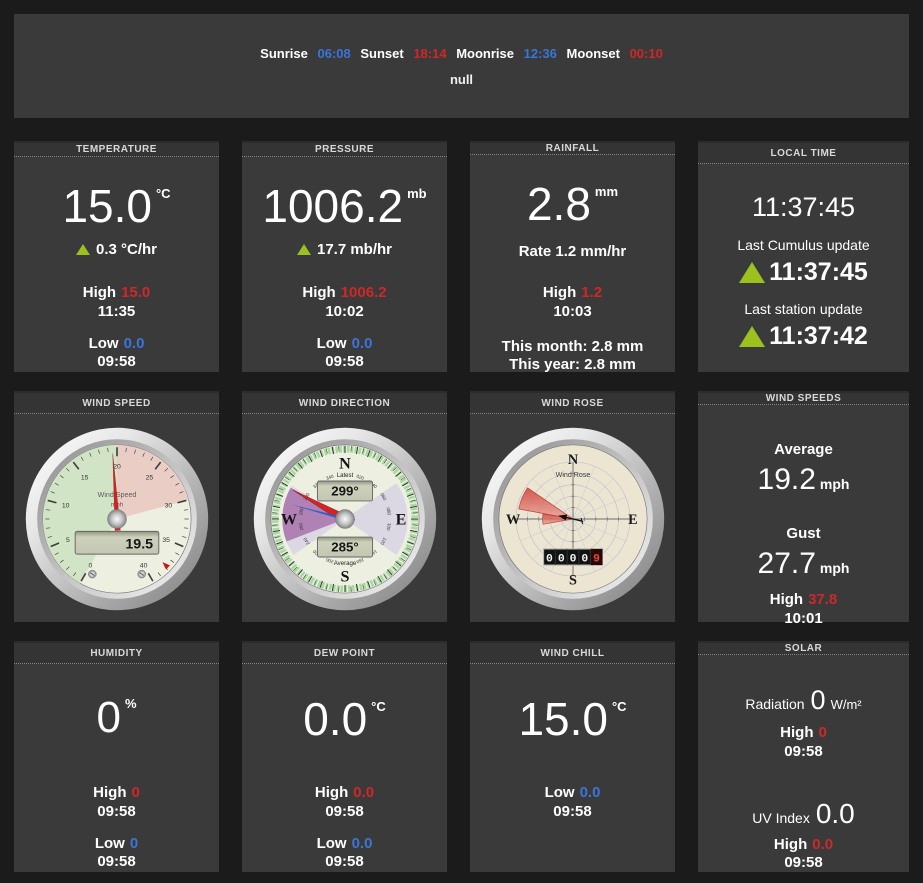  I want to click on wind-high: High 37.8 10:01, so click(804, 610).